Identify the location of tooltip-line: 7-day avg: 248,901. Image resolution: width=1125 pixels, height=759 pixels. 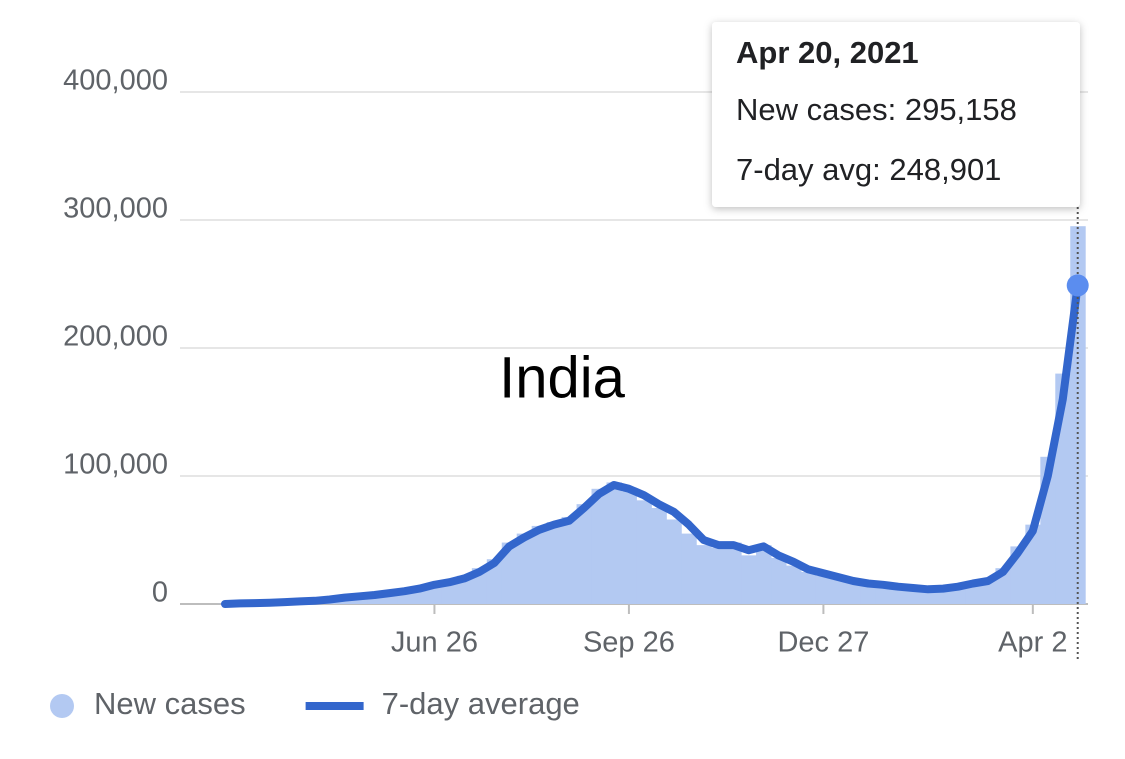
(868, 169).